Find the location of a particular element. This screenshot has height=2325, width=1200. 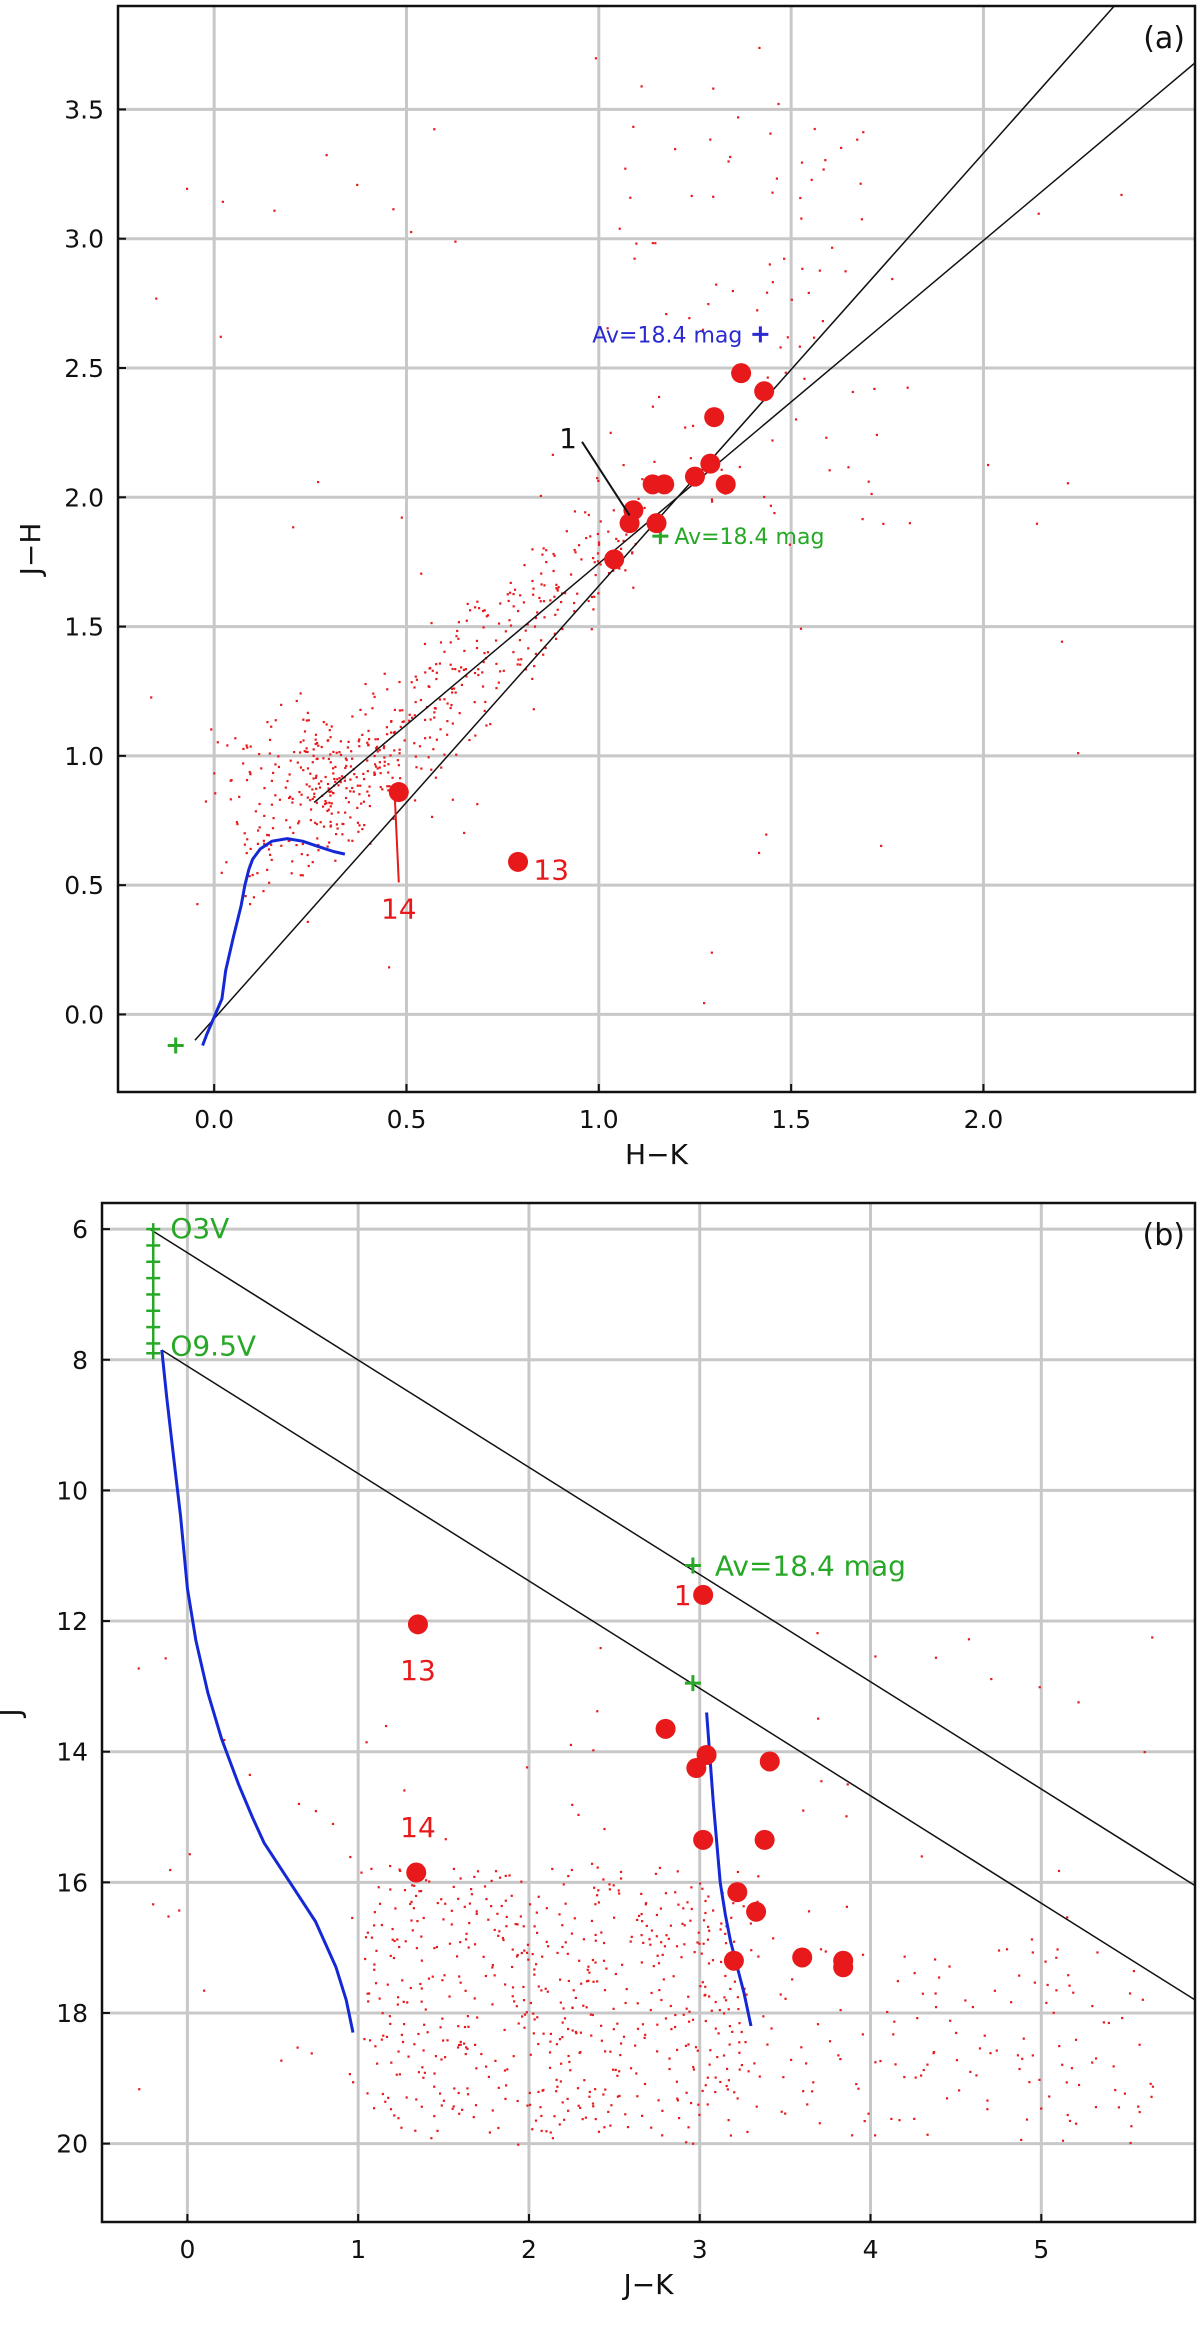

leader-line is located at coordinates (396, 841).